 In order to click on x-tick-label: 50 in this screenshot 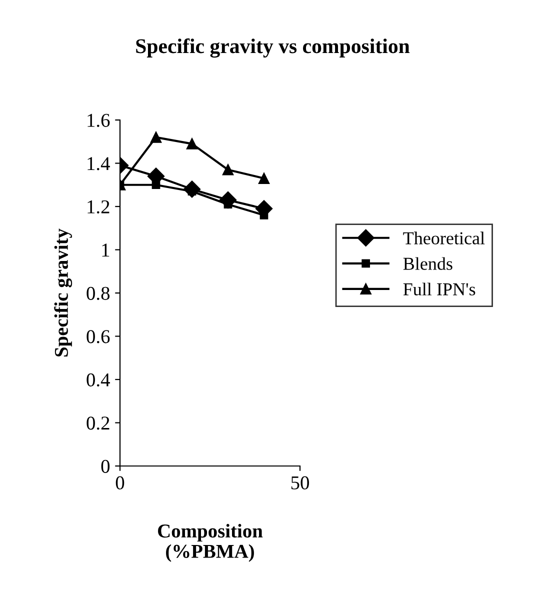, I will do `click(300, 483)`.